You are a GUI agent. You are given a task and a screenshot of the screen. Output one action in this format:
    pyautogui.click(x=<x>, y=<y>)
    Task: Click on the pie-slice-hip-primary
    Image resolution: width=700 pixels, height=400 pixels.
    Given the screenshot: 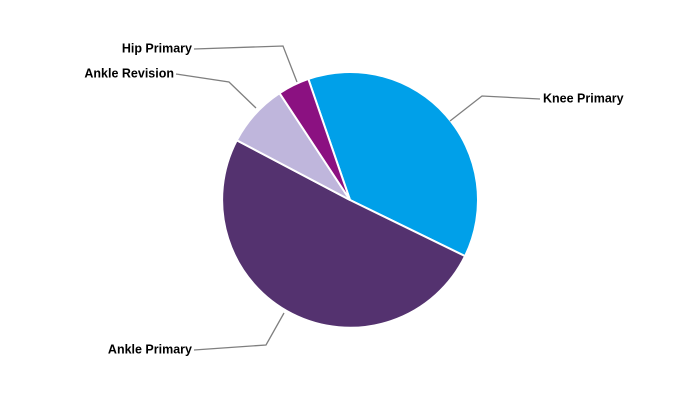 What is the action you would take?
    pyautogui.click(x=314, y=139)
    